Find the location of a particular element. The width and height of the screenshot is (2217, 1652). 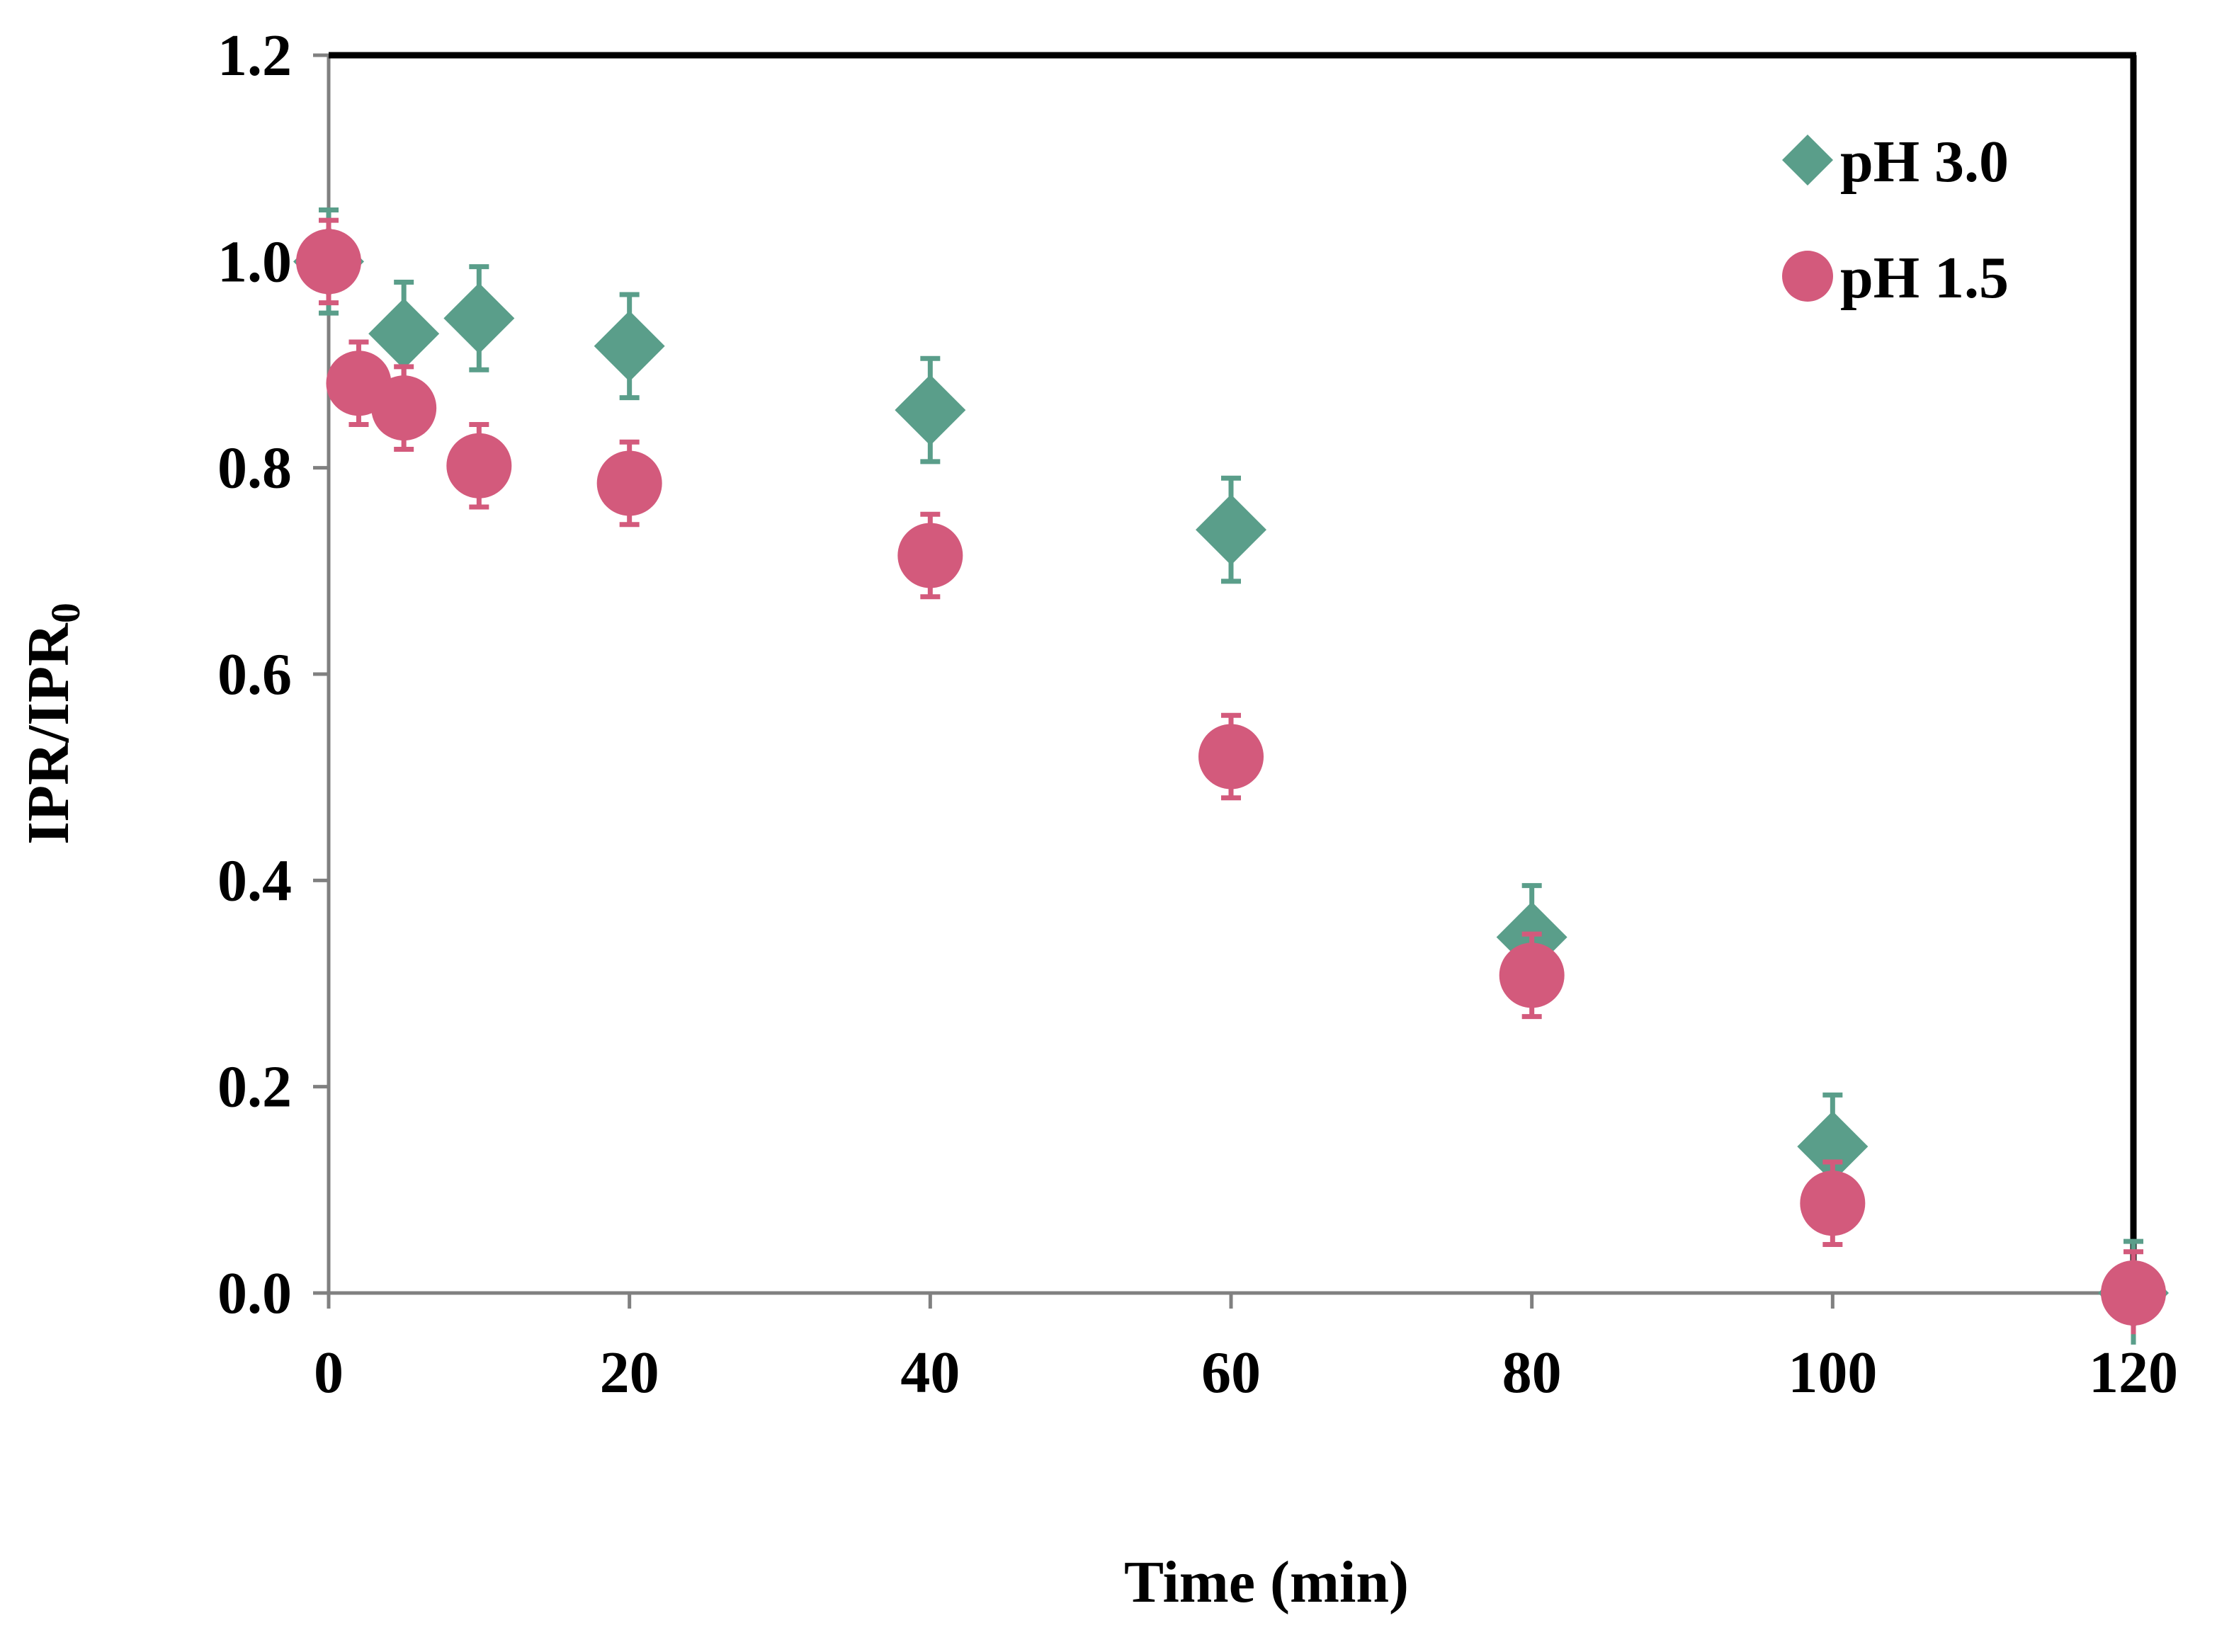

x-tick-label: 100 is located at coordinates (1832, 1373).